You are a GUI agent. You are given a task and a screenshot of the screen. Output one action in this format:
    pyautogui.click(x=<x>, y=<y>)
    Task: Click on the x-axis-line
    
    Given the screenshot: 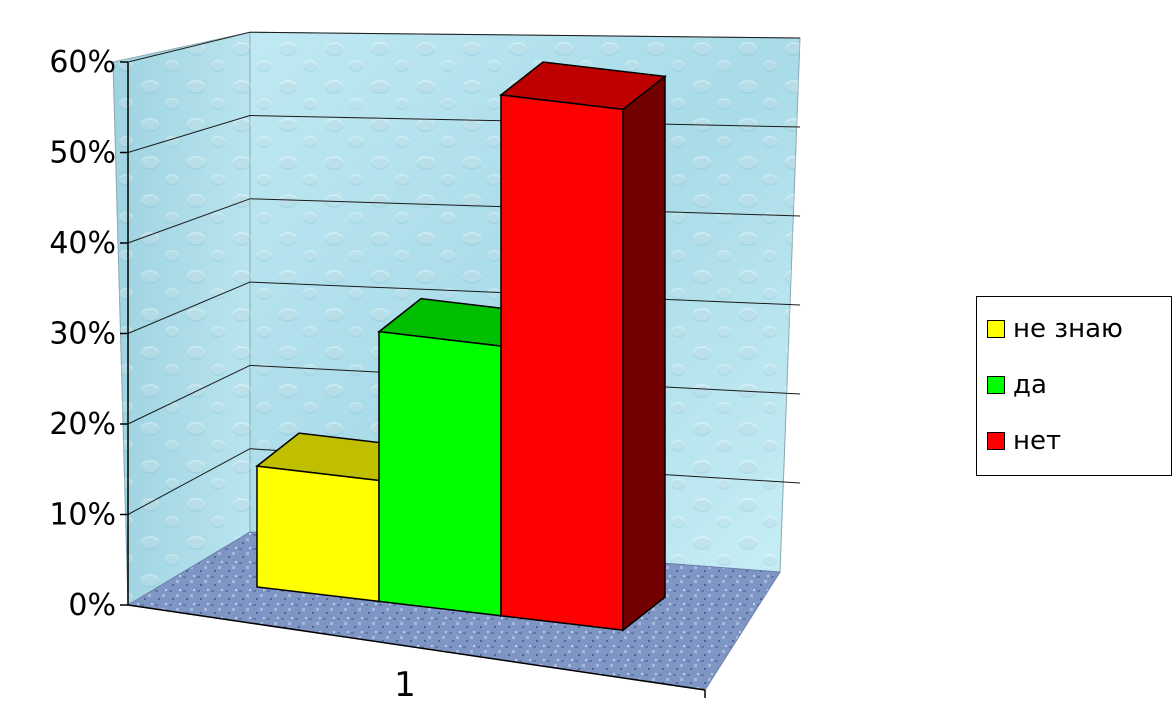 What is the action you would take?
    pyautogui.click(x=416, y=647)
    